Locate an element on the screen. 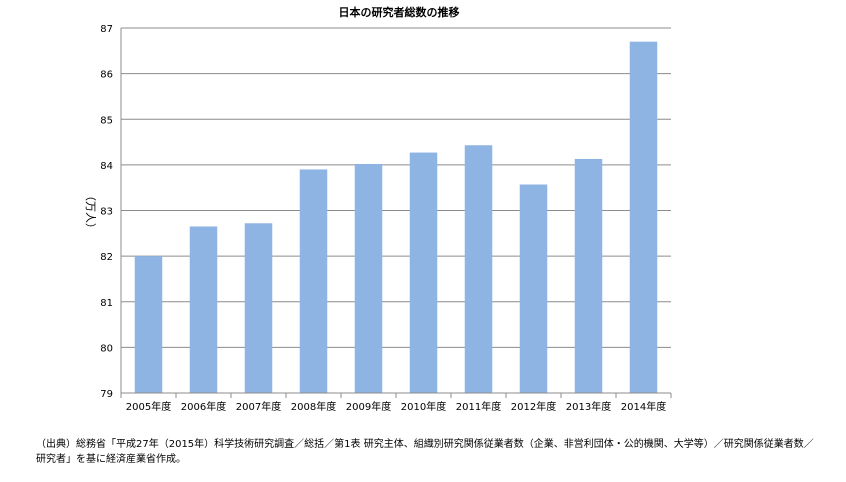 This screenshot has height=482, width=846. y-tick-labels: 79 80 81 82 83 84 85 86 87 is located at coordinates (106, 212).